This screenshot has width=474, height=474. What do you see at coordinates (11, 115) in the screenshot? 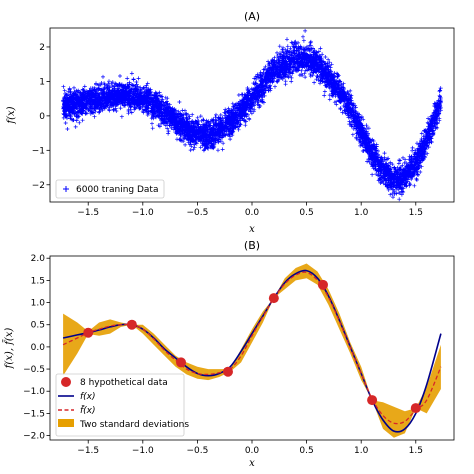
I see `panel-a-y-label: f(x)` at bounding box center [11, 115].